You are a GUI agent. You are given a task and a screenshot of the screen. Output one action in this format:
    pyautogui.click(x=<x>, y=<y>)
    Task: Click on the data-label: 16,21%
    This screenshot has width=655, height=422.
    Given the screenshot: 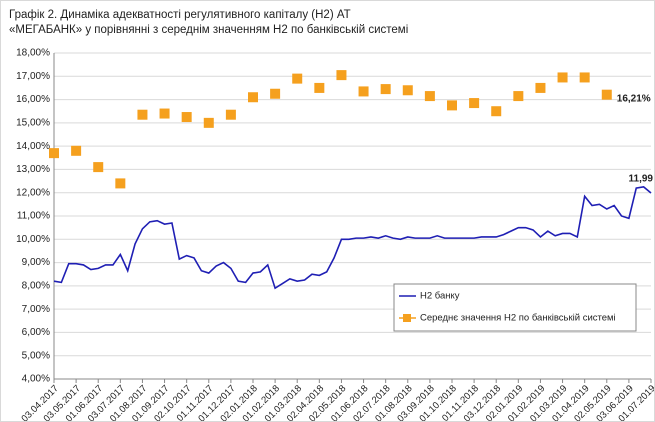 What is the action you would take?
    pyautogui.click(x=634, y=98)
    